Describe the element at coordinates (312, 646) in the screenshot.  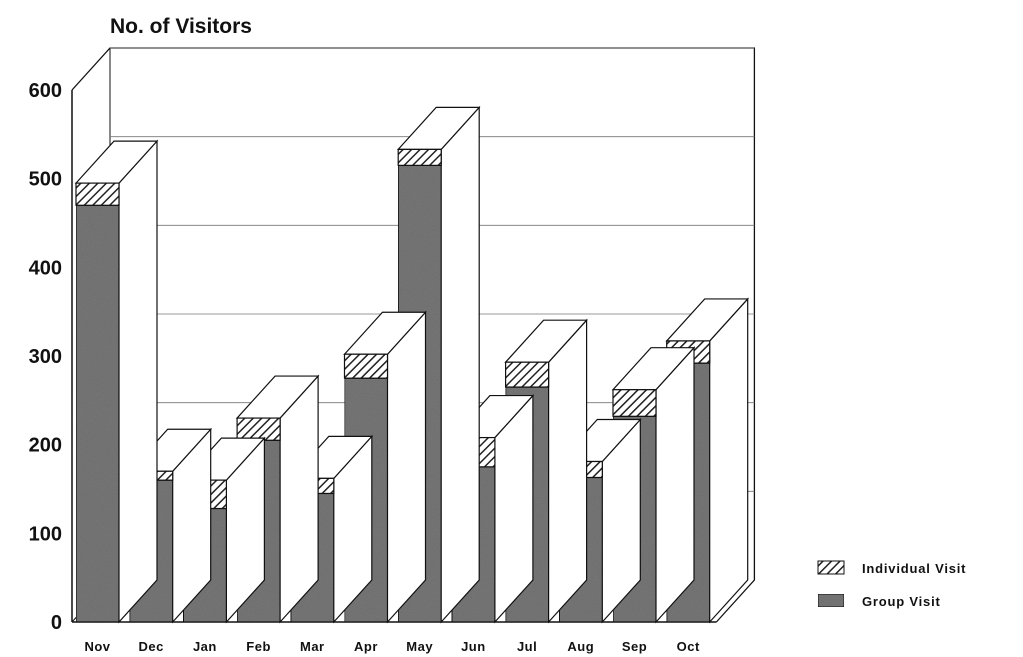
I see `x-tick-label: Mar` at that location.